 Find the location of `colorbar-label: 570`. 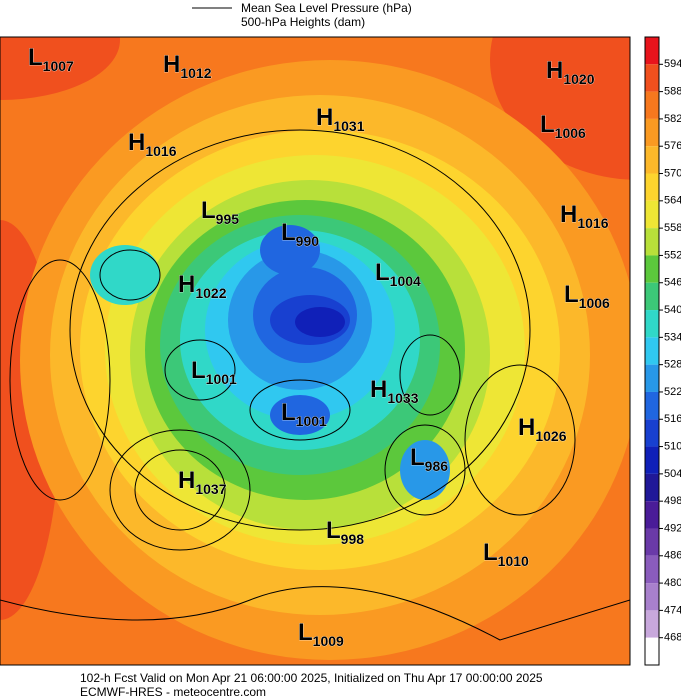

colorbar-label: 570 is located at coordinates (672, 173).